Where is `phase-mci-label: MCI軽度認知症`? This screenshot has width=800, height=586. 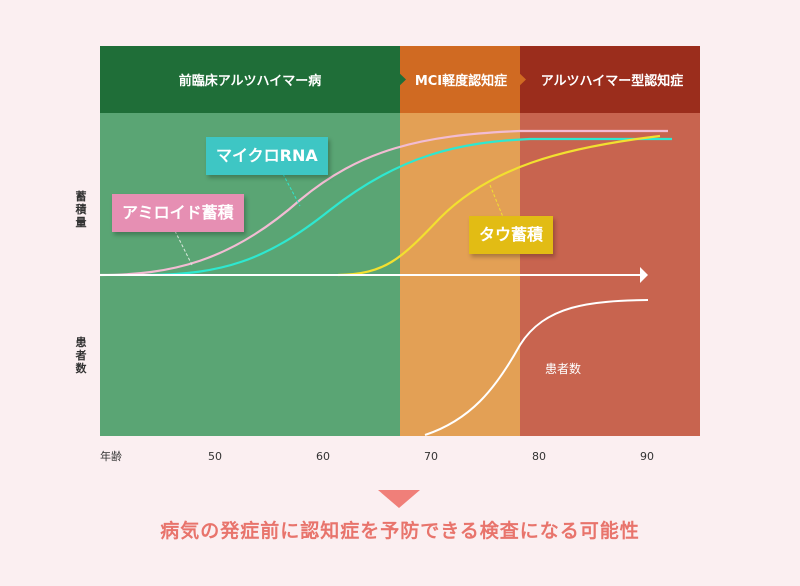
phase-mci-label: MCI軽度認知症 is located at coordinates (461, 81).